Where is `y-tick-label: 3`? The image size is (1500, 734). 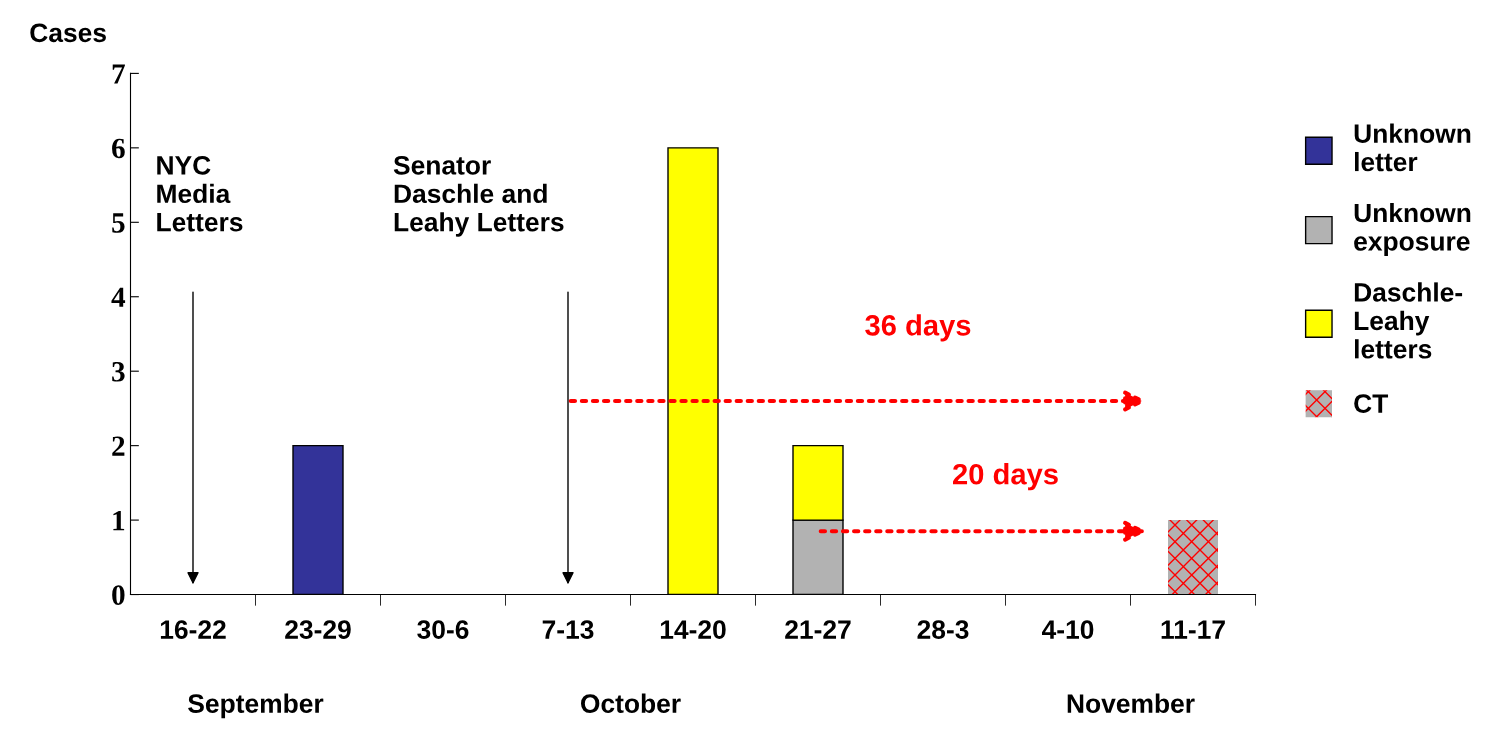 y-tick-label: 3 is located at coordinates (118, 372).